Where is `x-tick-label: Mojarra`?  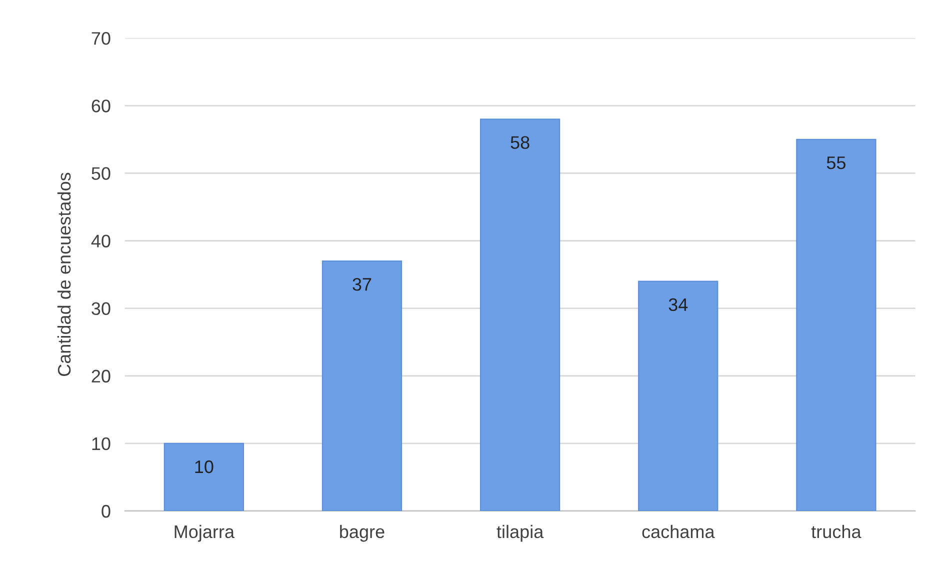 x-tick-label: Mojarra is located at coordinates (204, 533).